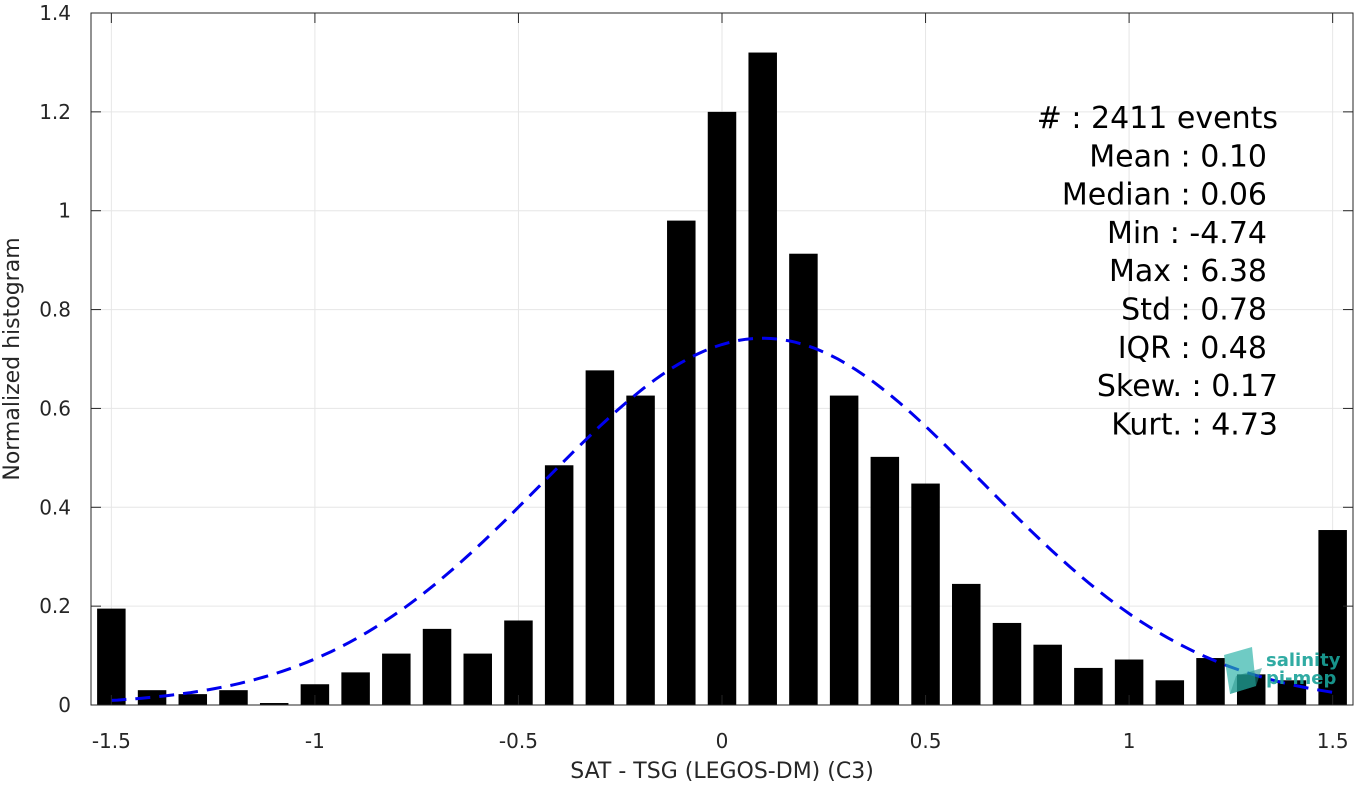 The height and width of the screenshot is (785, 1367). What do you see at coordinates (1194, 424) in the screenshot?
I see `stat-line: Kurt. : 4.73` at bounding box center [1194, 424].